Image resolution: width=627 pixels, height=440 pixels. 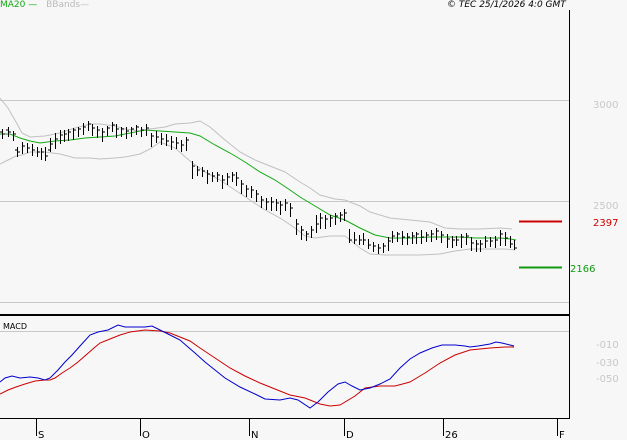 What do you see at coordinates (605, 105) in the screenshot?
I see `y-tick-3000: 3000` at bounding box center [605, 105].